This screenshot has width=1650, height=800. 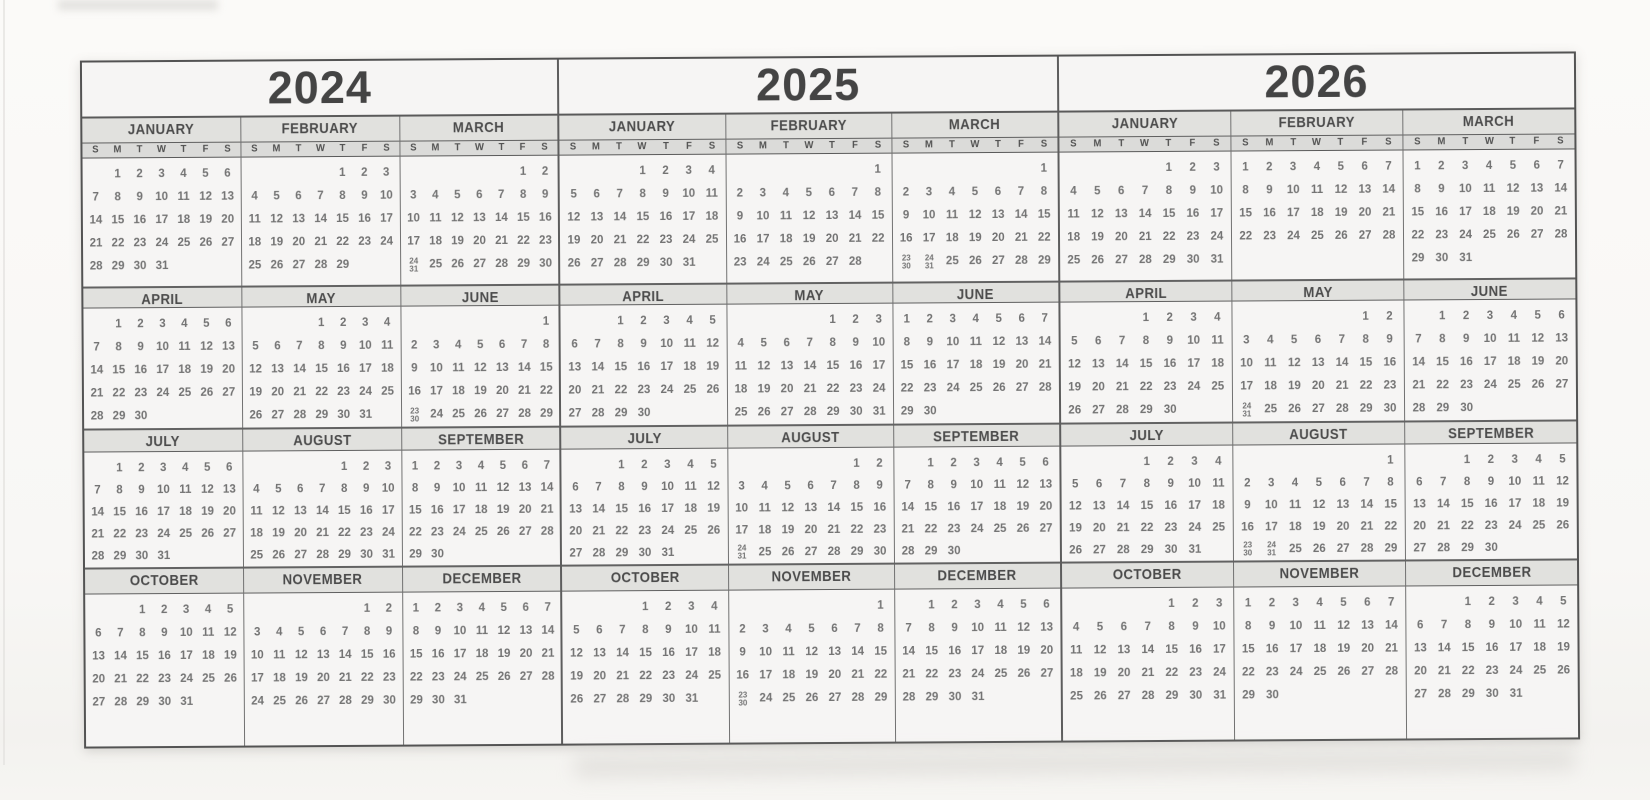 I want to click on day-cell: 18, so click(x=185, y=511).